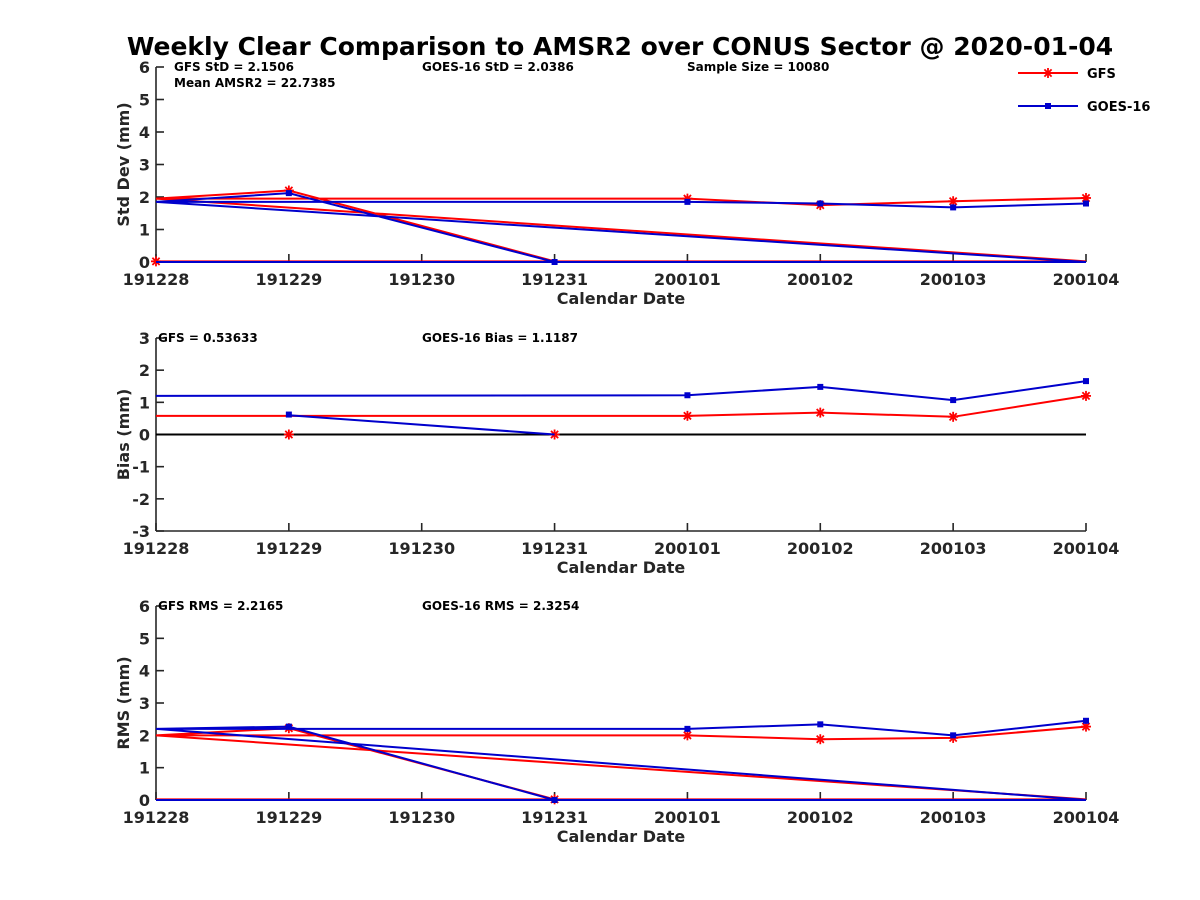 The image size is (1200, 900). I want to click on stat-annotation: GOES-16 RMS = 2.3254, so click(500, 606).